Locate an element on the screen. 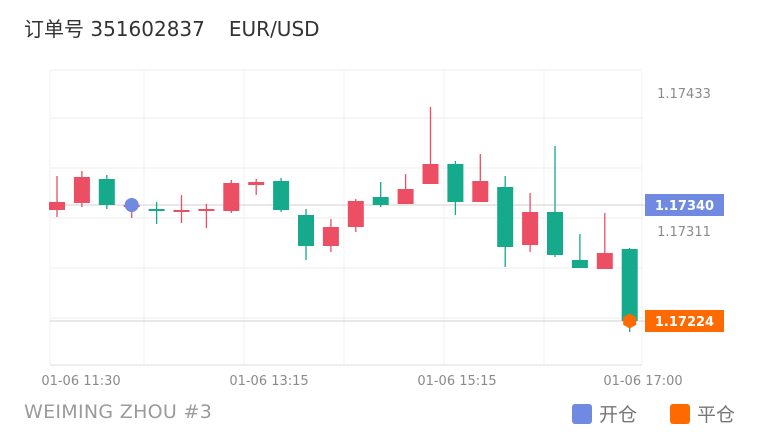 The image size is (770, 440). entry-marker is located at coordinates (131, 205).